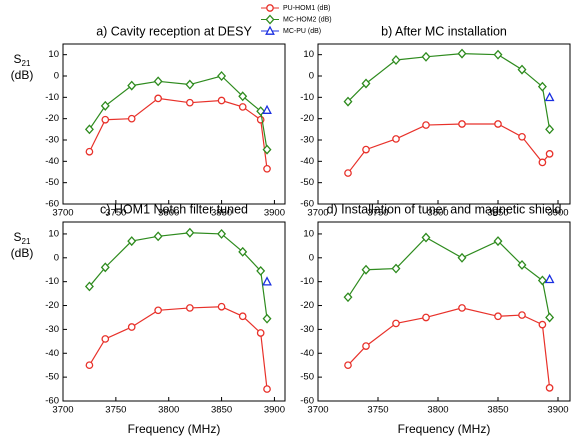 The width and height of the screenshot is (581, 437). What do you see at coordinates (306, 8) in the screenshot?
I see `legend-label: PU-HOM1 (dB)` at bounding box center [306, 8].